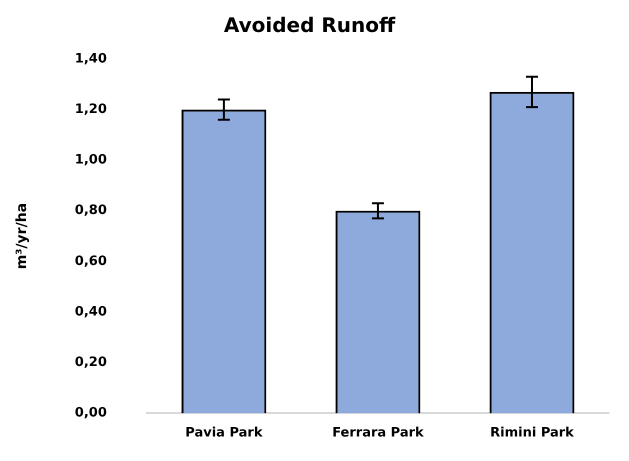  What do you see at coordinates (90, 362) in the screenshot?
I see `y-tick-label: 0,20` at bounding box center [90, 362].